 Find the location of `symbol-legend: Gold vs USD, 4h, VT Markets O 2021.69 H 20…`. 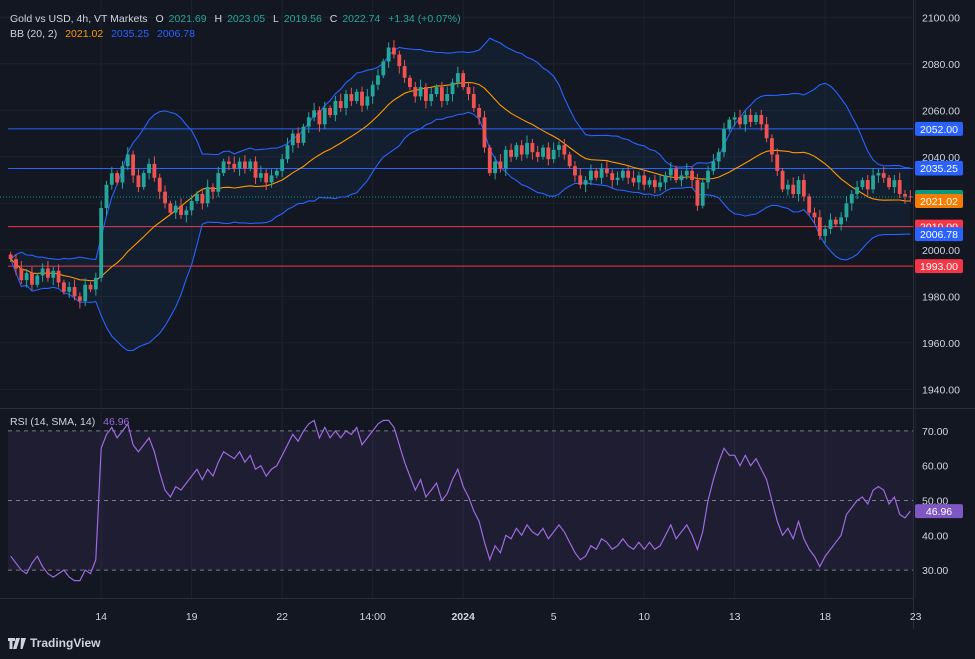

symbol-legend: Gold vs USD, 4h, VT Markets O 2021.69 H 20… is located at coordinates (235, 19).